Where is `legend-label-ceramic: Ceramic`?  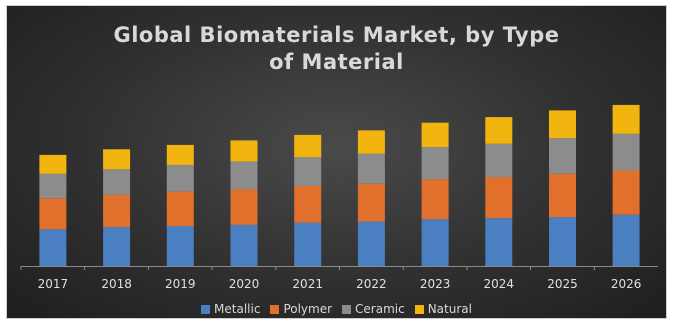 legend-label-ceramic: Ceramic is located at coordinates (380, 309).